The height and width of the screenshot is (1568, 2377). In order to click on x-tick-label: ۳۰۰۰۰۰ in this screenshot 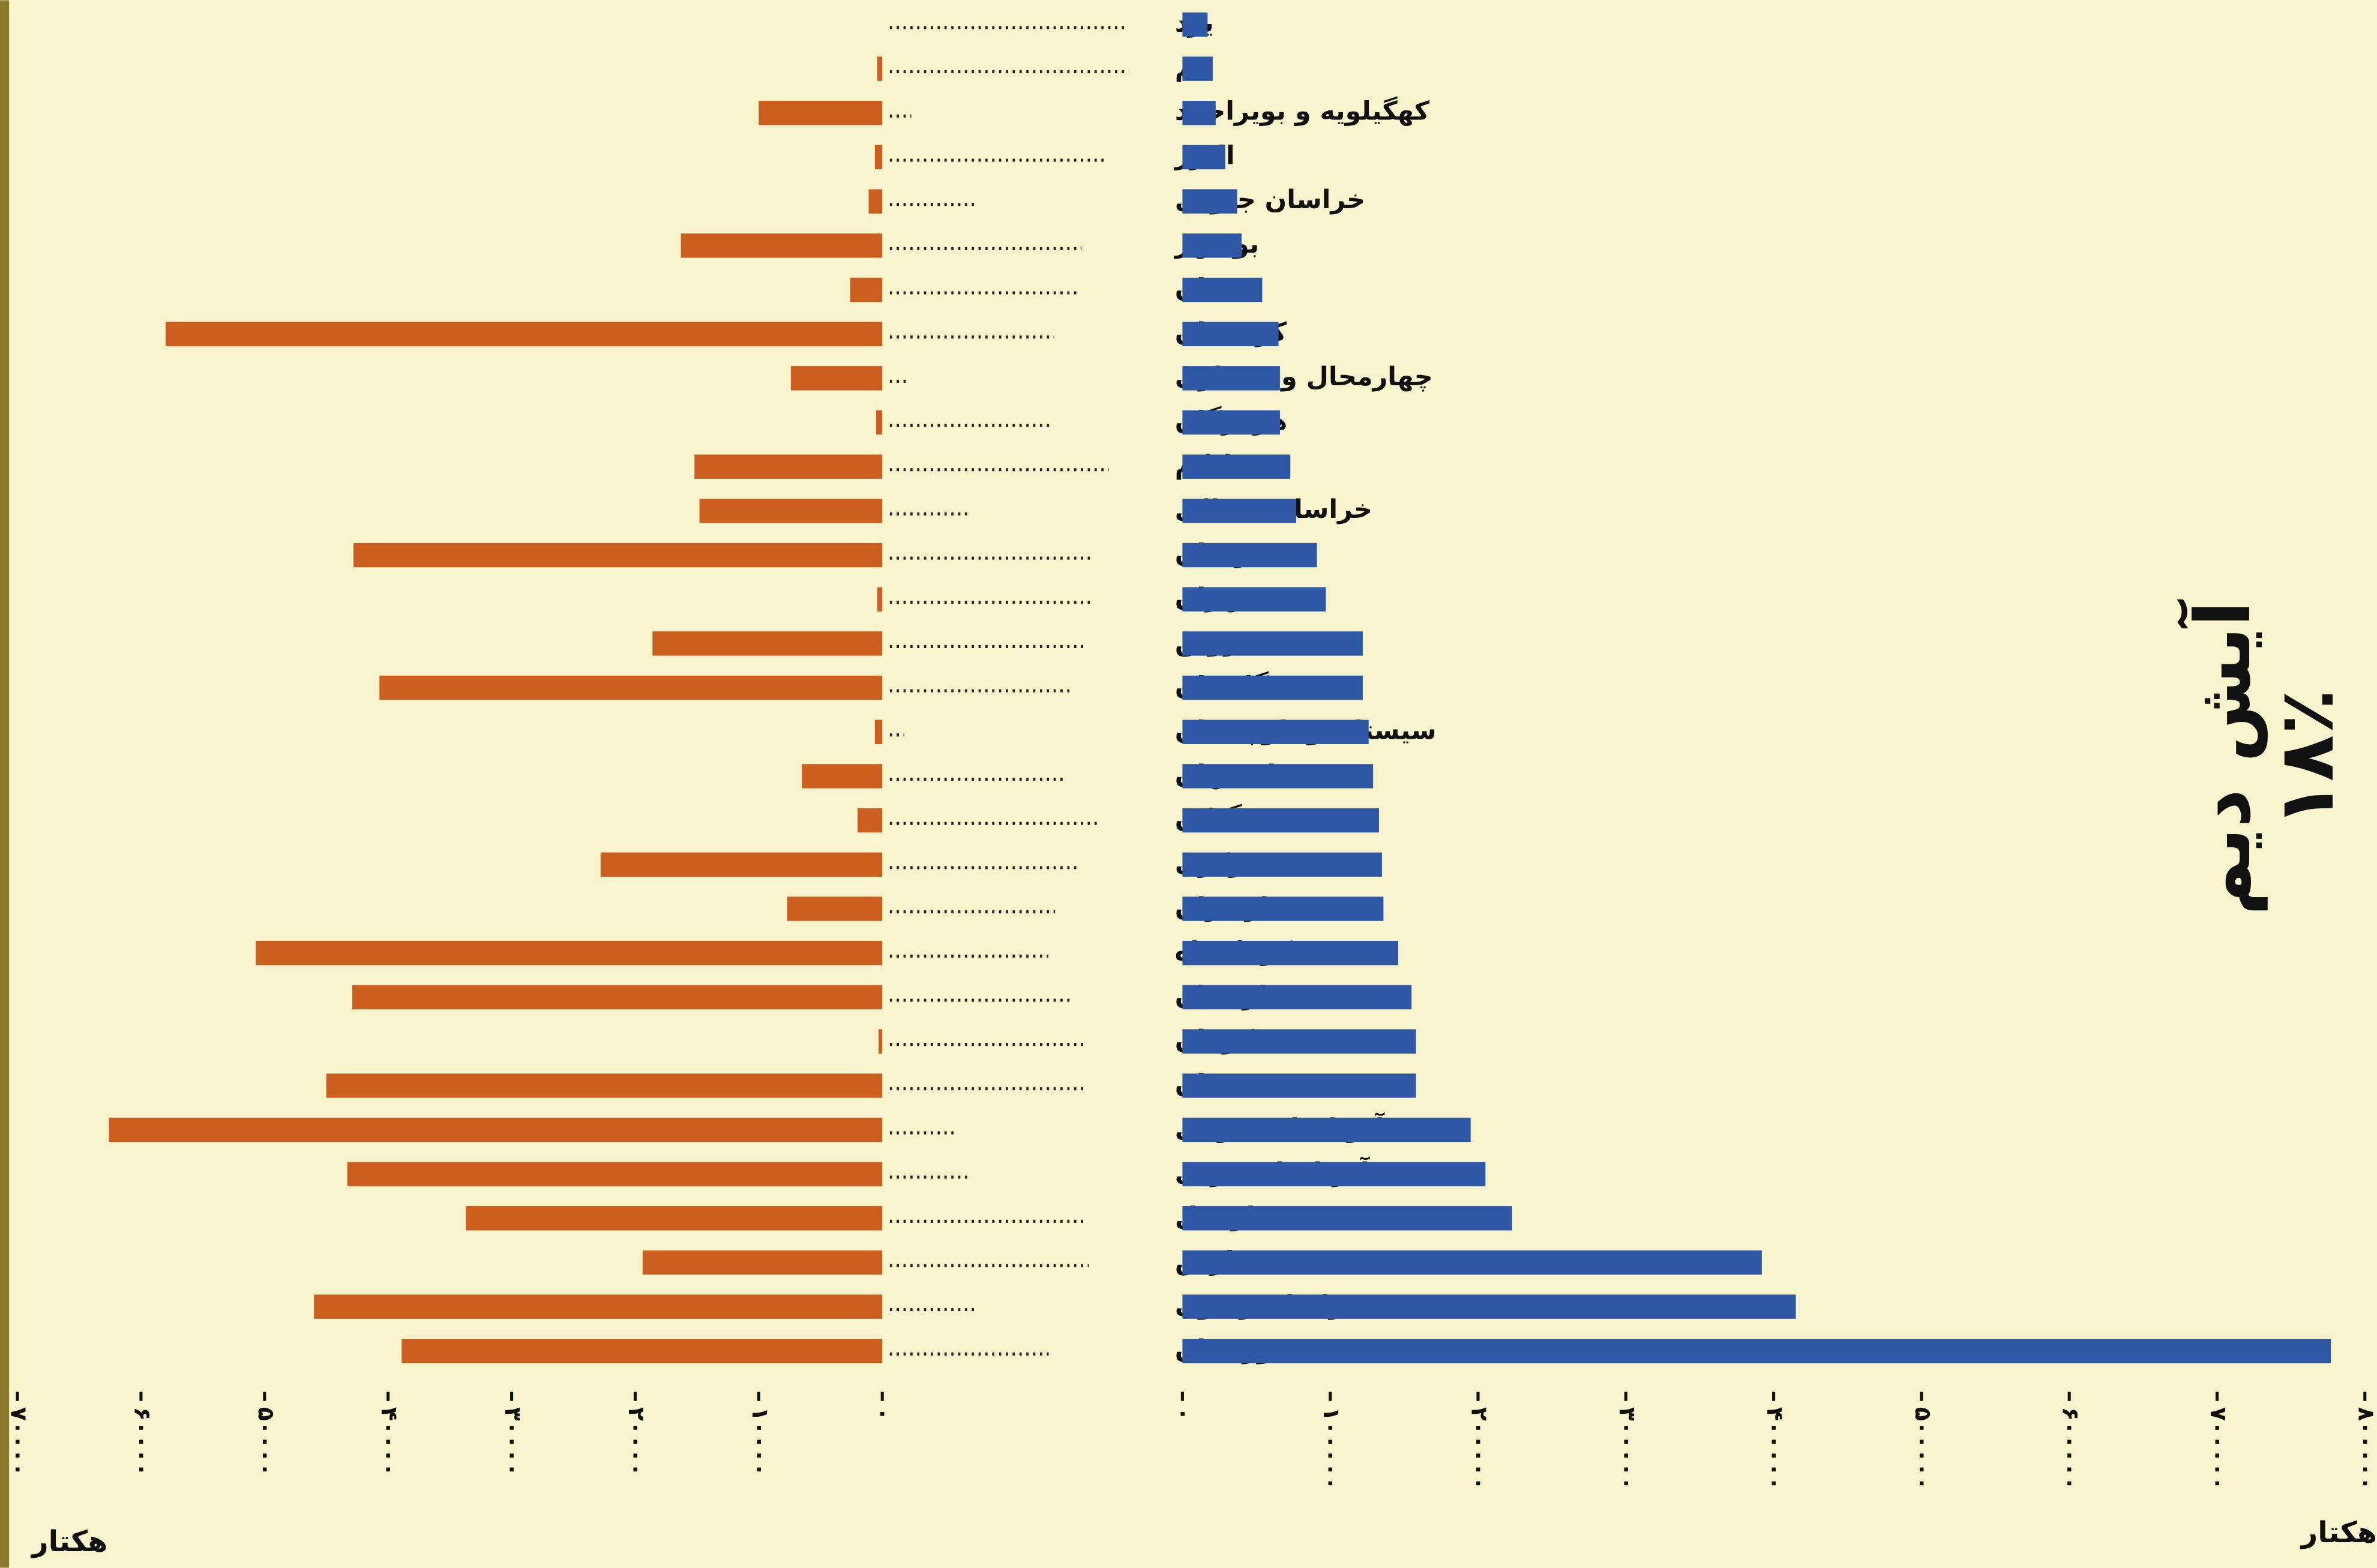, I will do `click(1627, 1449)`.